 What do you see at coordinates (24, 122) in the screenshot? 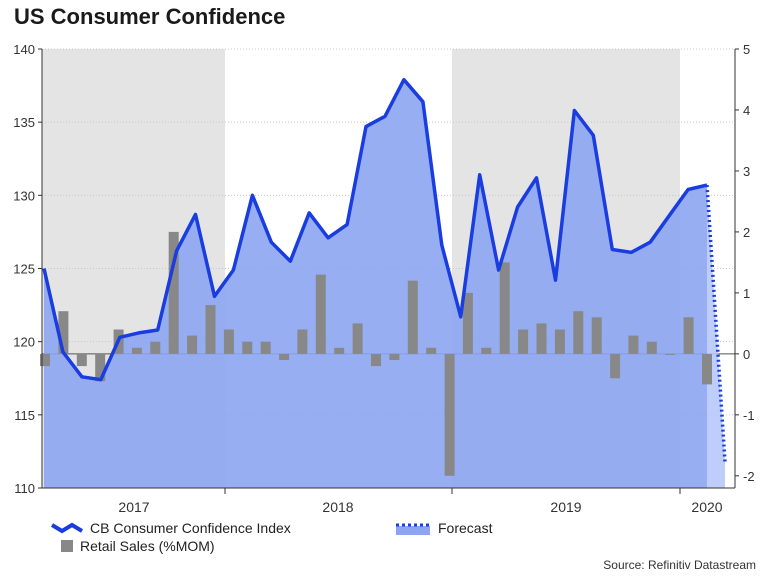
I see `left-tick-label: 135` at bounding box center [24, 122].